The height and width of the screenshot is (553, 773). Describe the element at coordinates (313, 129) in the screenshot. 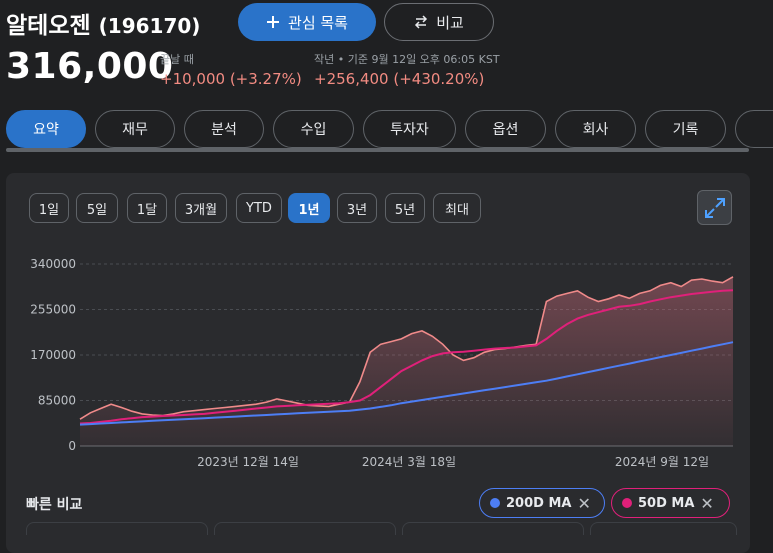

I see `tab-earnings: 수입` at that location.